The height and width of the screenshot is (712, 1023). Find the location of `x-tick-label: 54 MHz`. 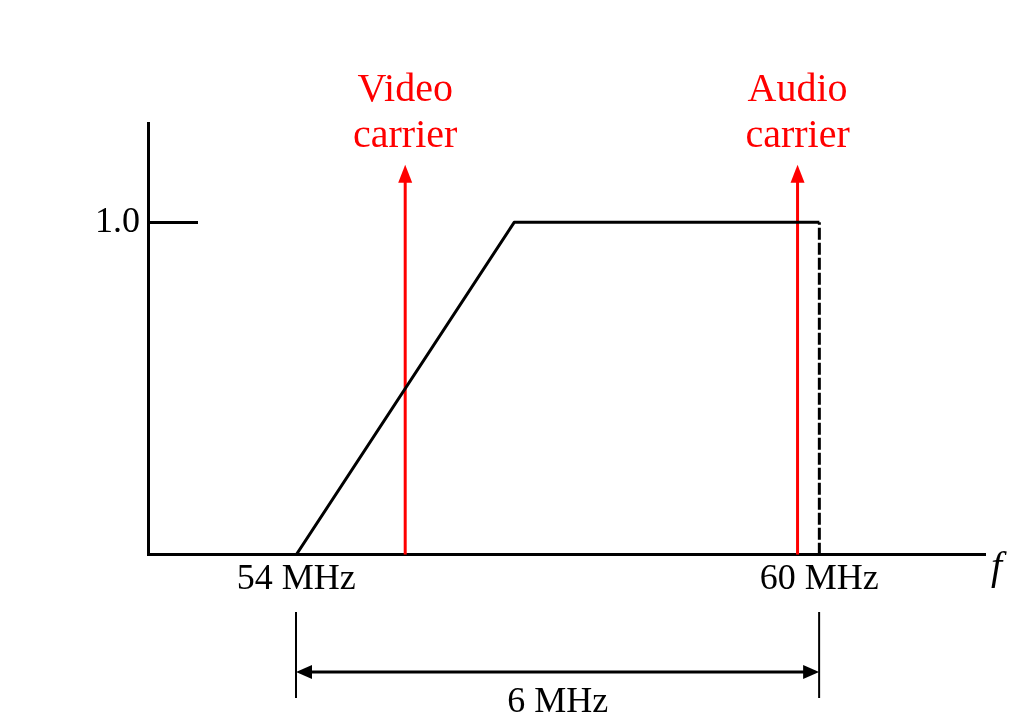

x-tick-label: 54 MHz is located at coordinates (296, 576).